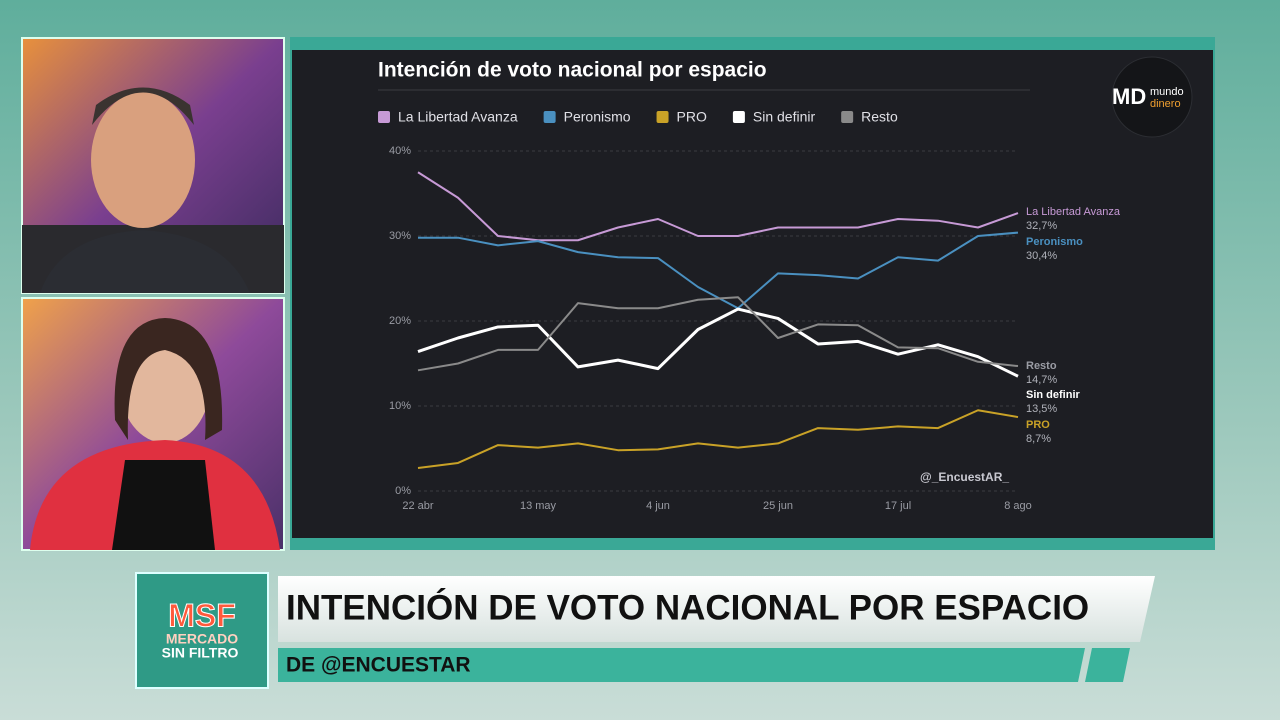  What do you see at coordinates (1038, 425) in the screenshot?
I see `end-label-name: PRO` at bounding box center [1038, 425].